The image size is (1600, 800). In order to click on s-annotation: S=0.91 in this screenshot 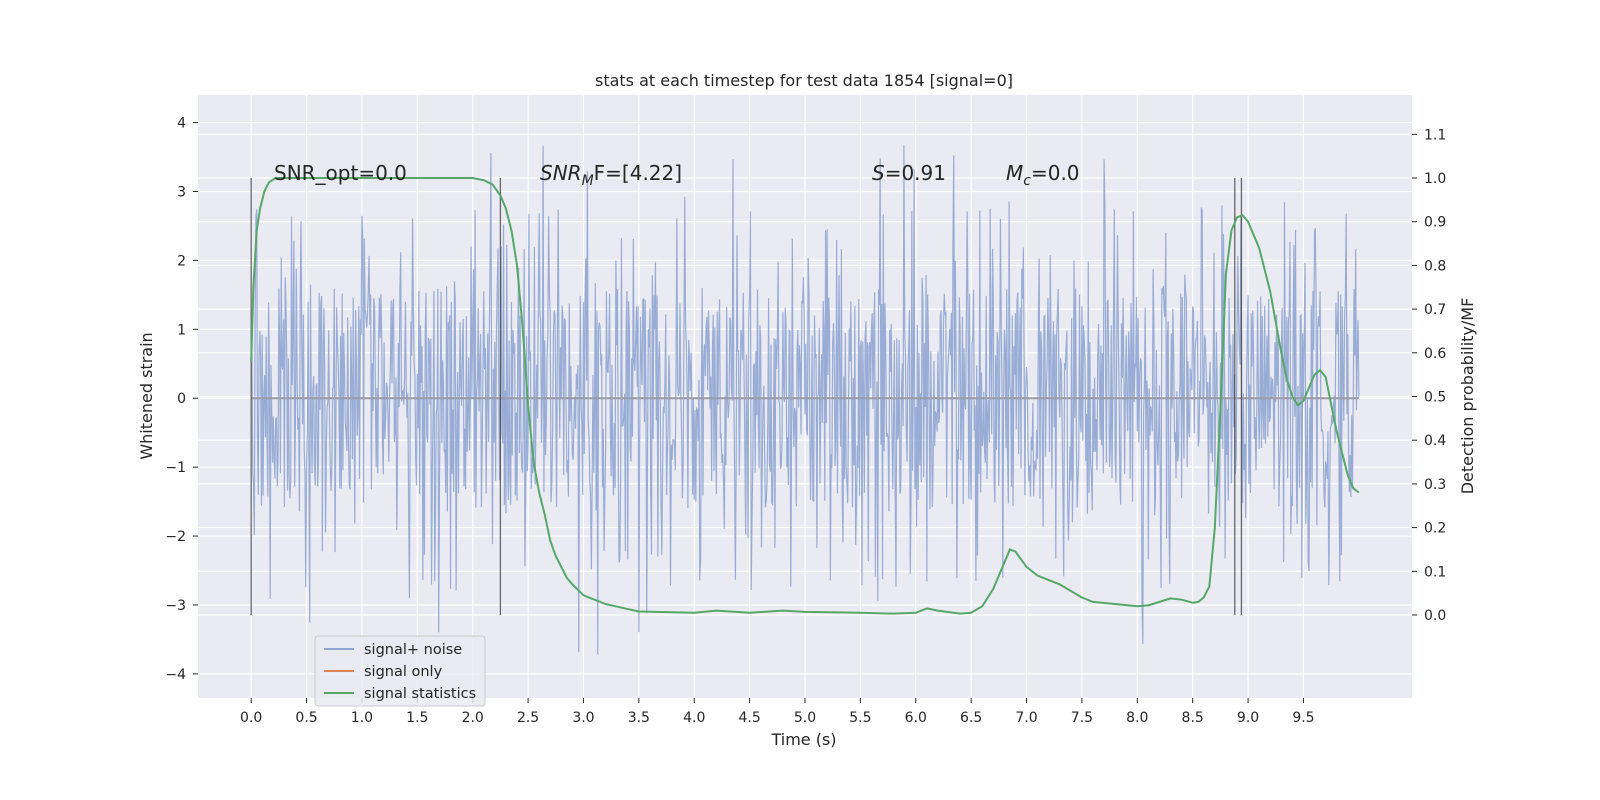, I will do `click(909, 173)`.